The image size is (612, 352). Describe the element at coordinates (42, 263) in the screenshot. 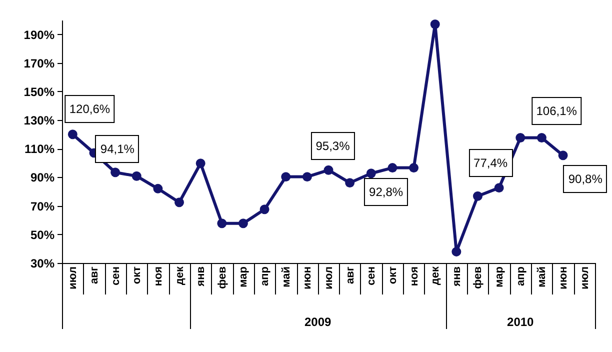

I see `y-tick-label: 30%` at that location.